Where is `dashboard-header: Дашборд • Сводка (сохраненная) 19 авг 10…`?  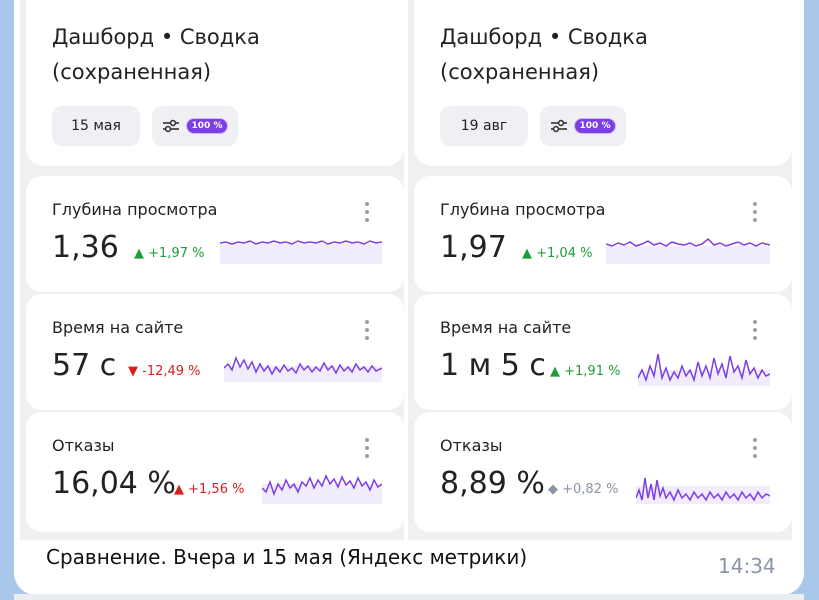 dashboard-header: Дашборд • Сводка (сохраненная) 19 авг 10… is located at coordinates (603, 83).